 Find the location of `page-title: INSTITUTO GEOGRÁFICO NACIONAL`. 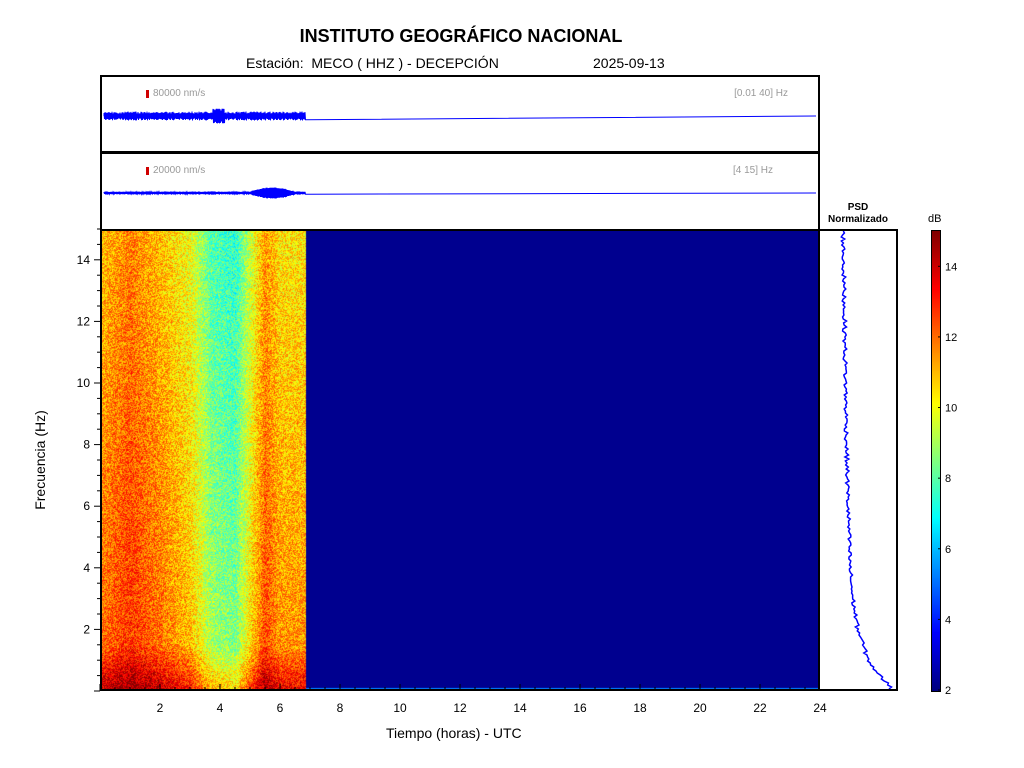

page-title: INSTITUTO GEOGRÁFICO NACIONAL is located at coordinates (461, 36).